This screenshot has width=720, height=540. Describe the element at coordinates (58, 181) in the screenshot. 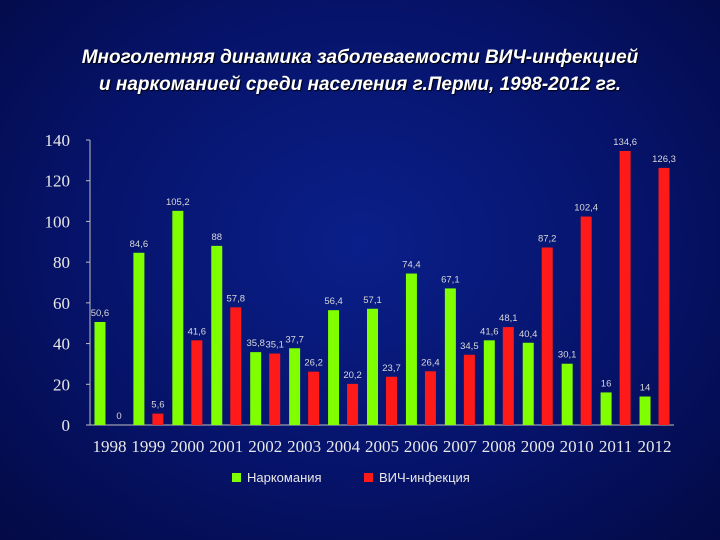

I see `y-tick-label: 120` at that location.